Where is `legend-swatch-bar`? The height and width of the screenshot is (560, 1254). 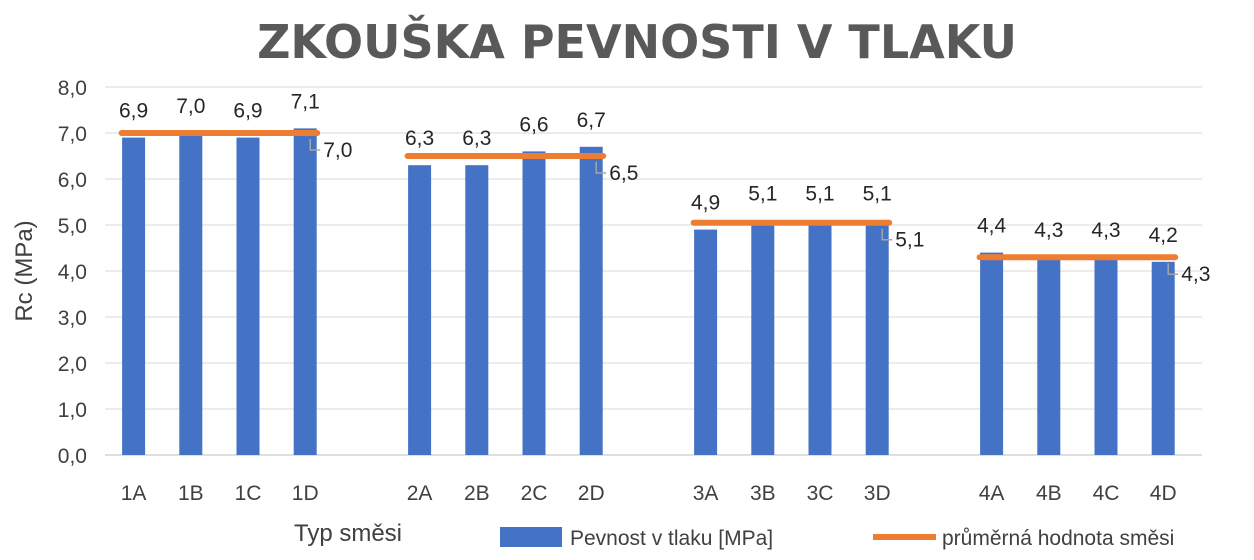
legend-swatch-bar is located at coordinates (531, 537).